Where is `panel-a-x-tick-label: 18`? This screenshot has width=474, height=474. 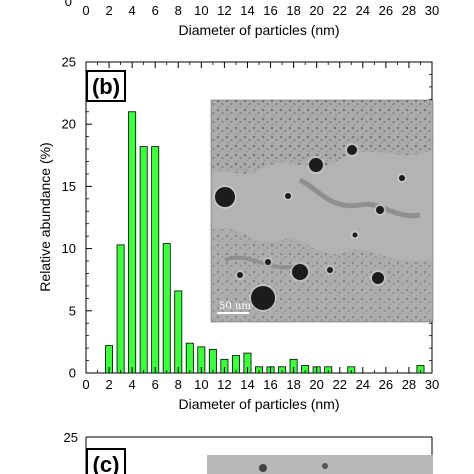
panel-a-x-tick-label: 18 is located at coordinates (293, 10).